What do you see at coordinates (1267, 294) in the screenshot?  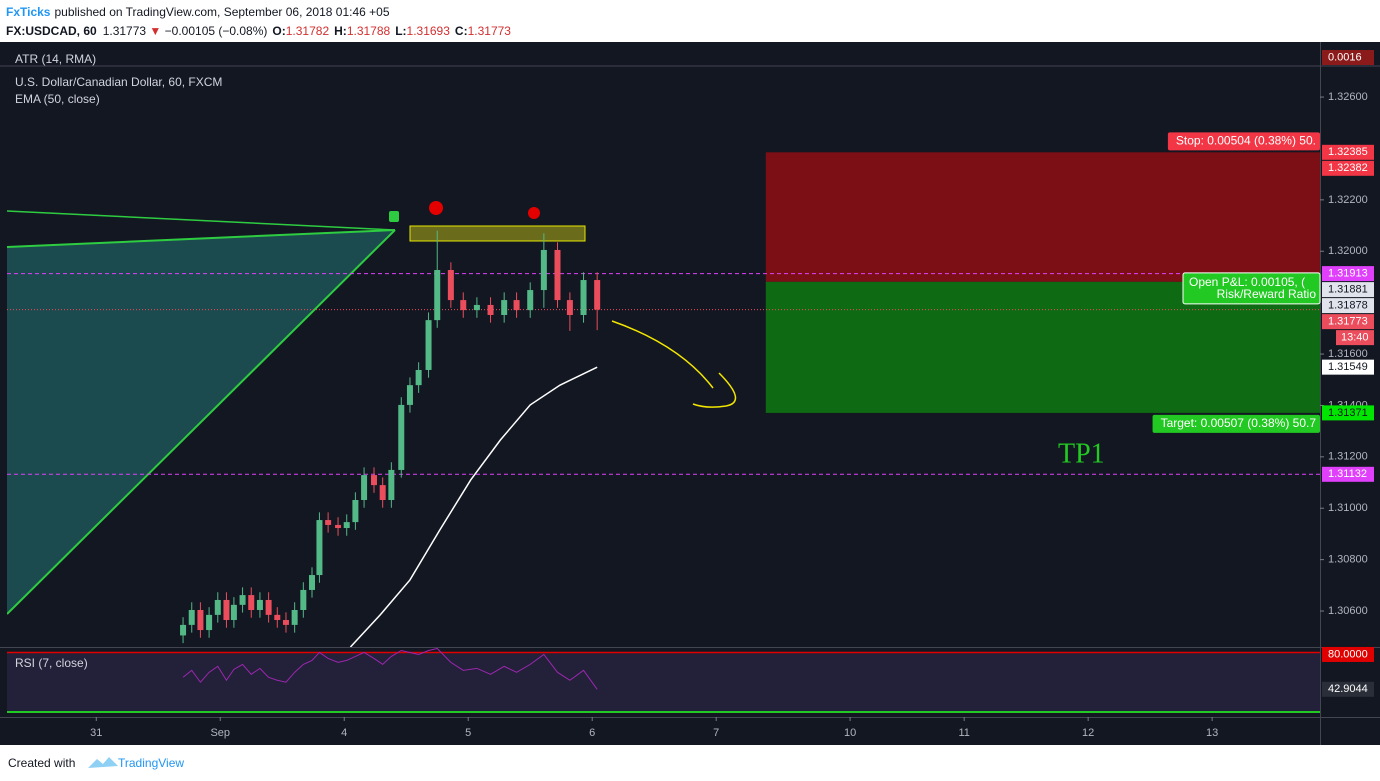 I see `rr-label: Risk/Reward Ratio` at bounding box center [1267, 294].